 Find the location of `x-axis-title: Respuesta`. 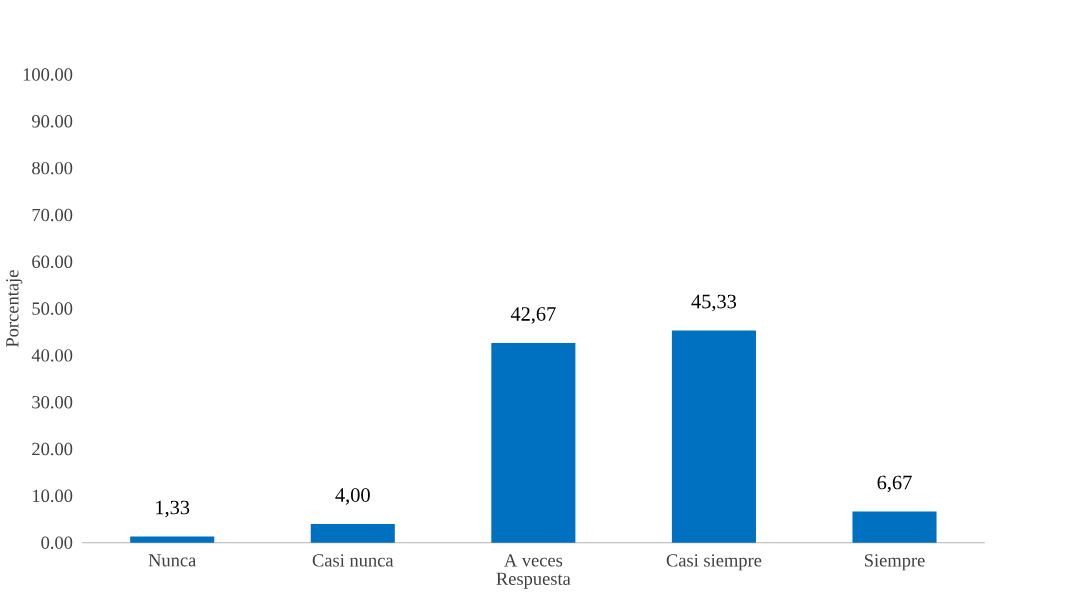

x-axis-title: Respuesta is located at coordinates (533, 580).